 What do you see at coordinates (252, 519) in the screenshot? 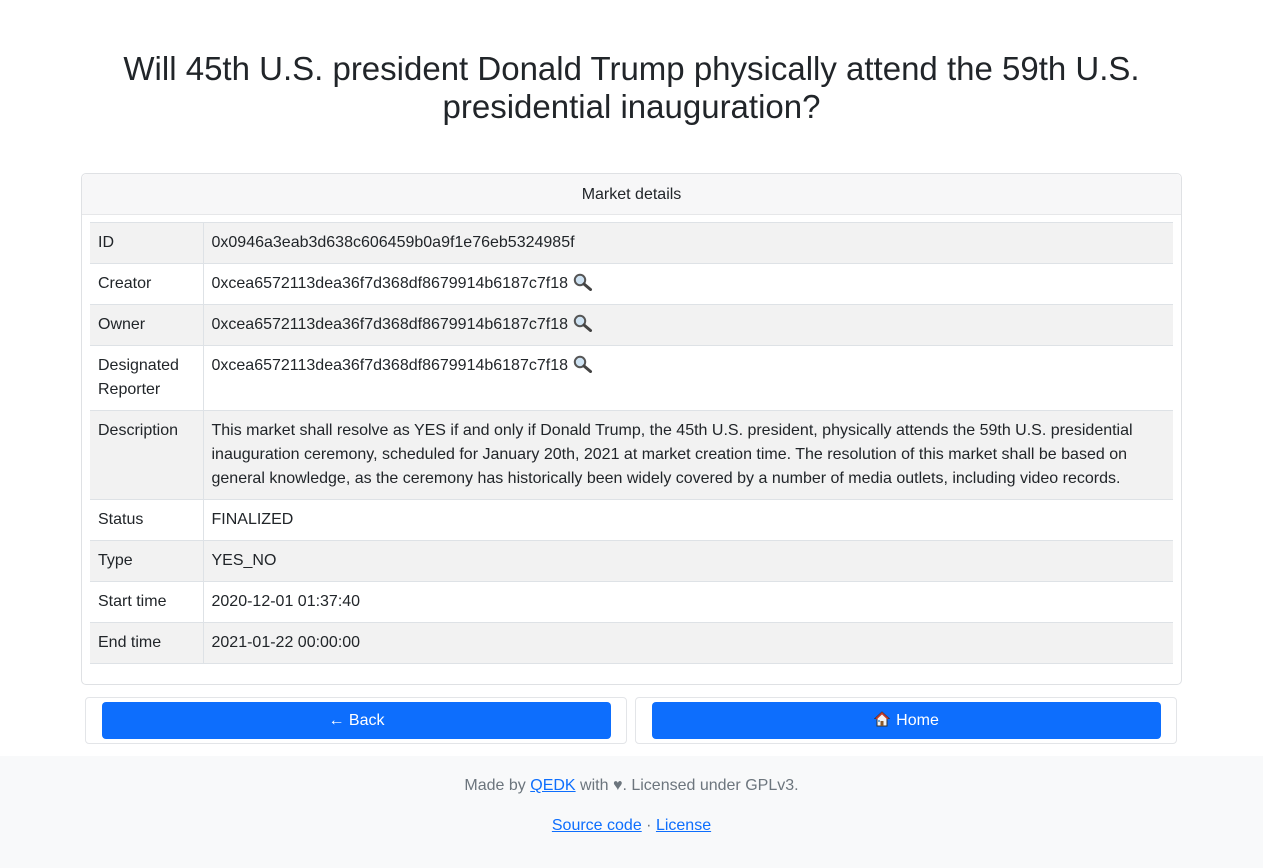
I see `row-value-text: FINALIZED` at bounding box center [252, 519].